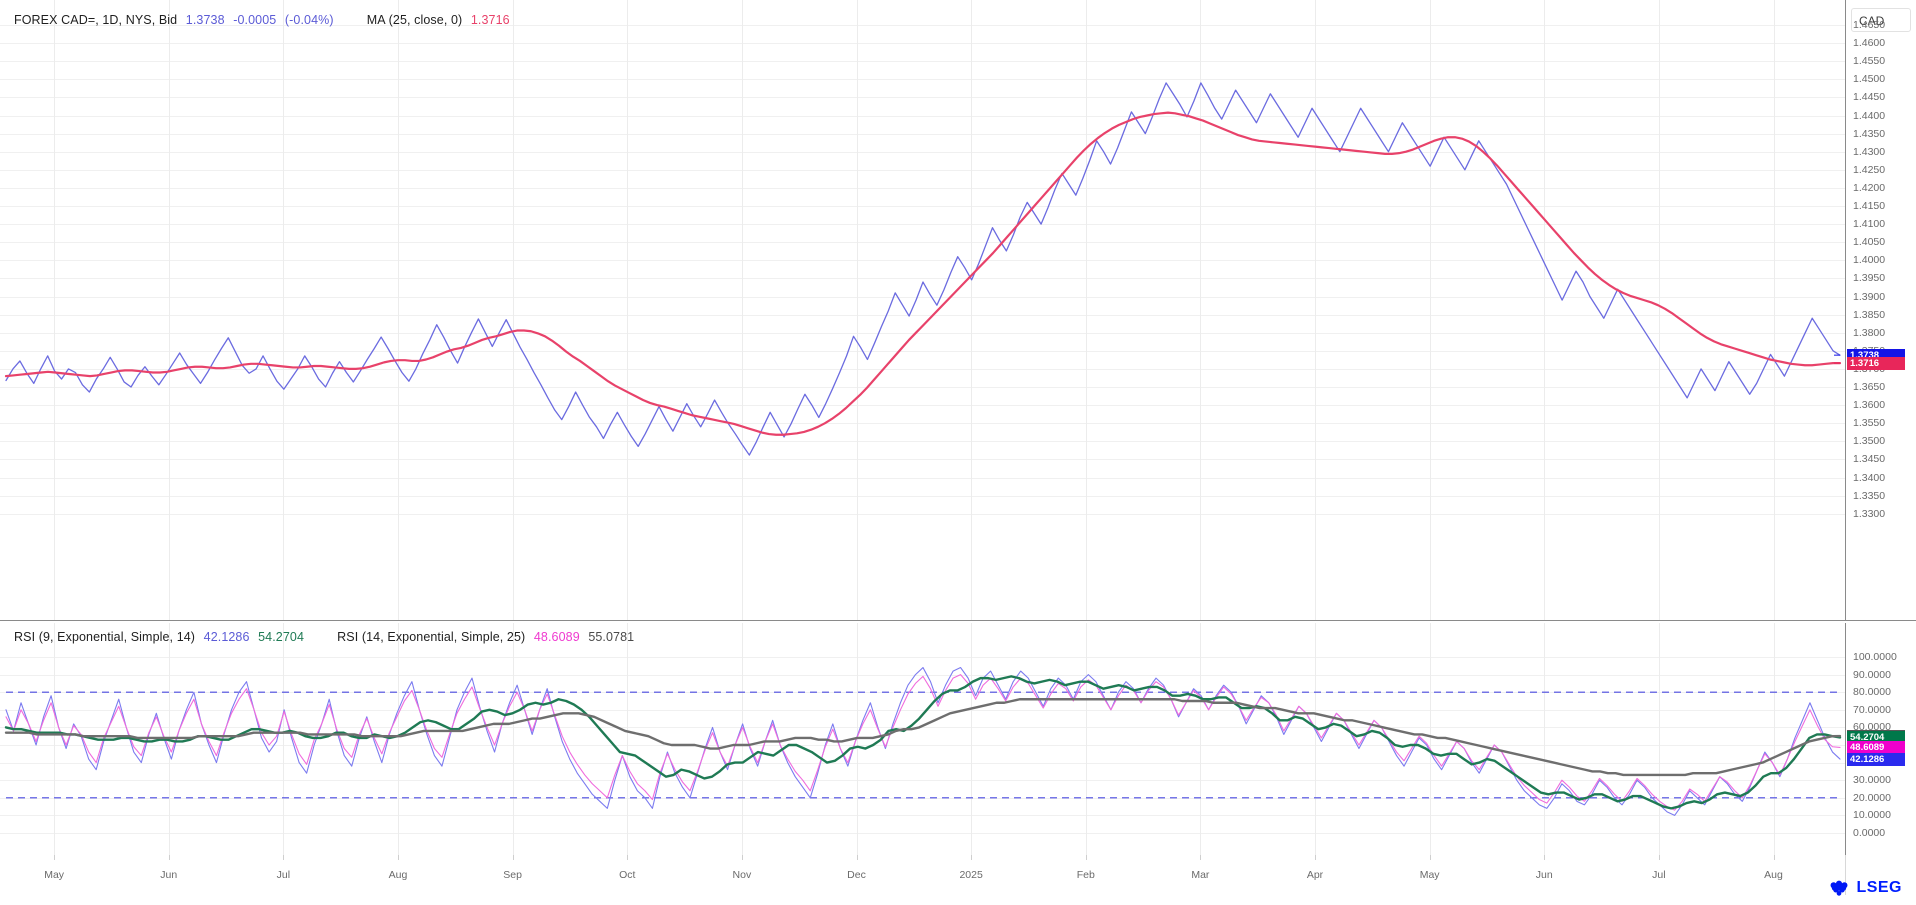 This screenshot has height=905, width=1916. I want to click on rsi14-signal-line, so click(923, 737).